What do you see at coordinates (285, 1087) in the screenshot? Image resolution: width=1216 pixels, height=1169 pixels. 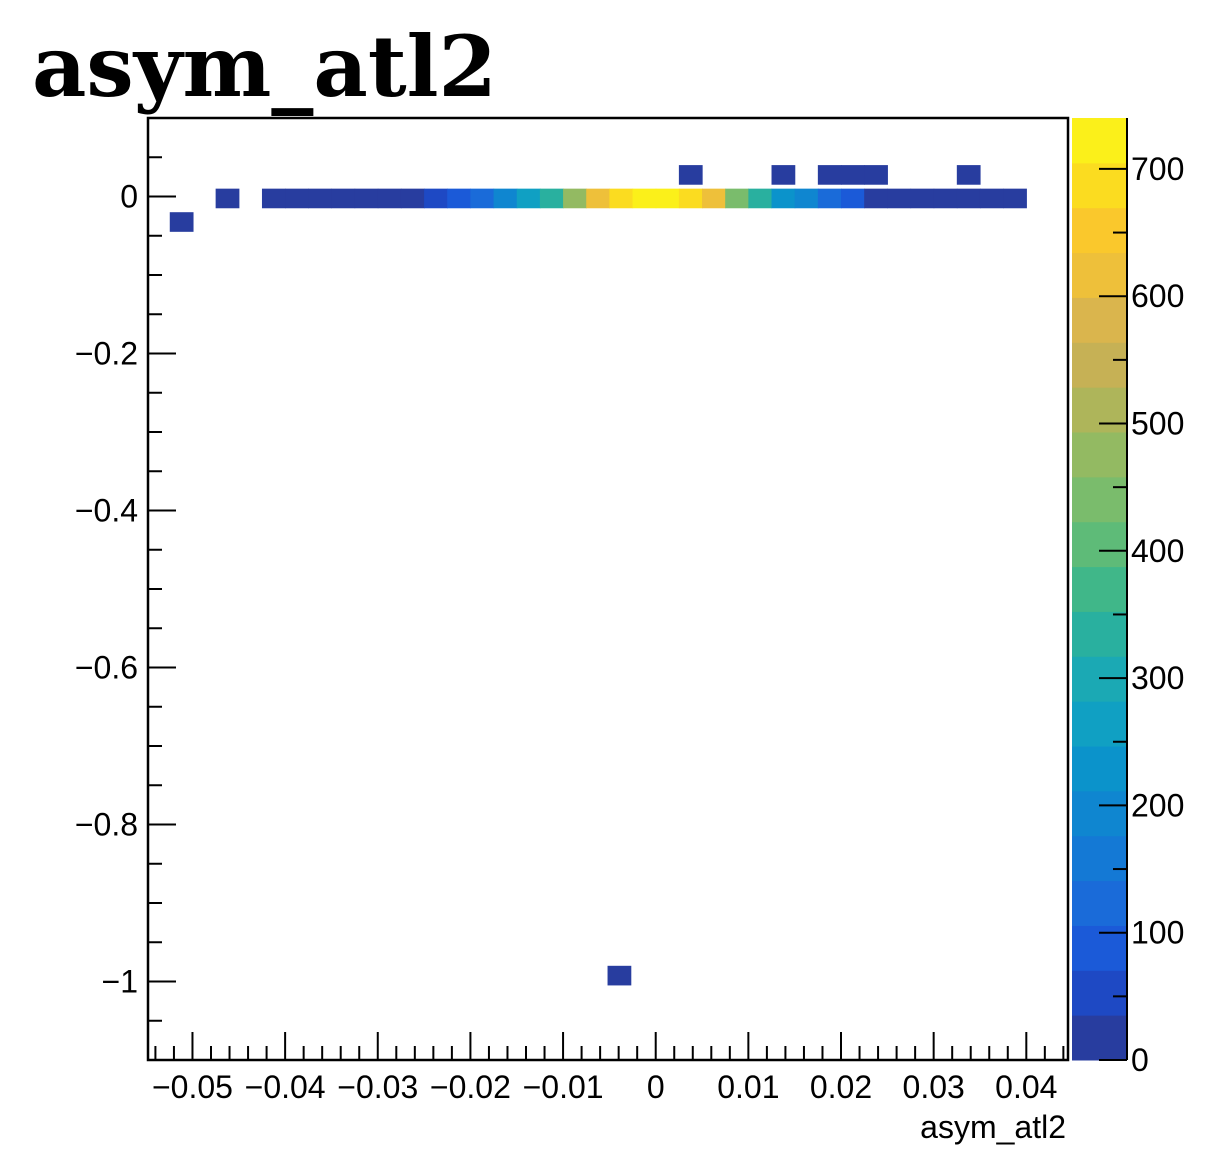 I see `x-tick-label: −0.04` at bounding box center [285, 1087].